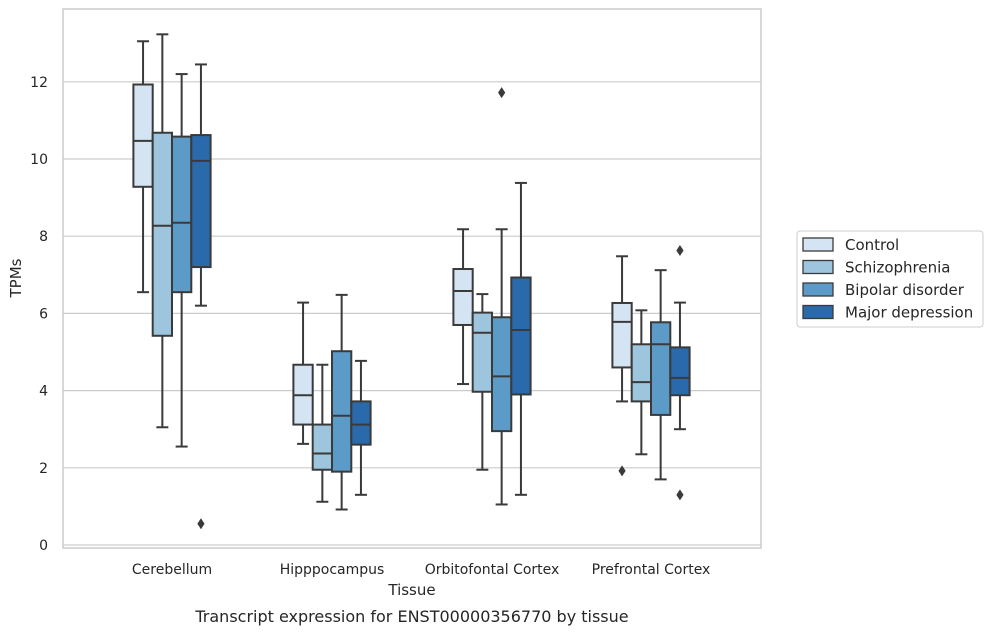 The image size is (992, 634). I want to click on y-tick-label: 0, so click(43, 546).